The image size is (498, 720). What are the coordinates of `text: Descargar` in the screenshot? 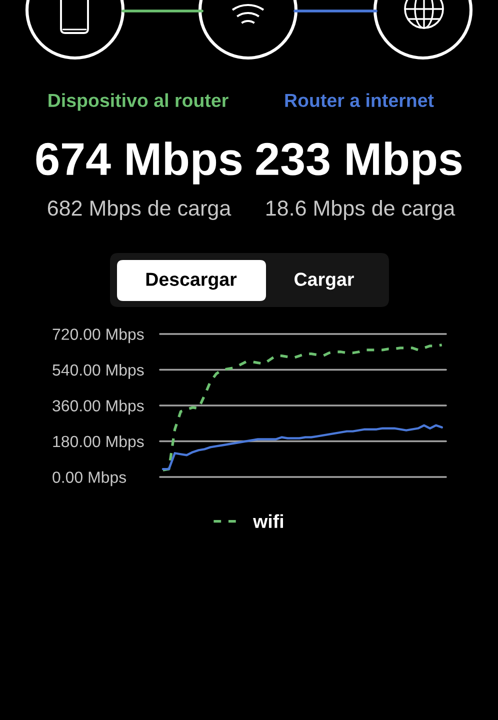 It's located at (191, 281).